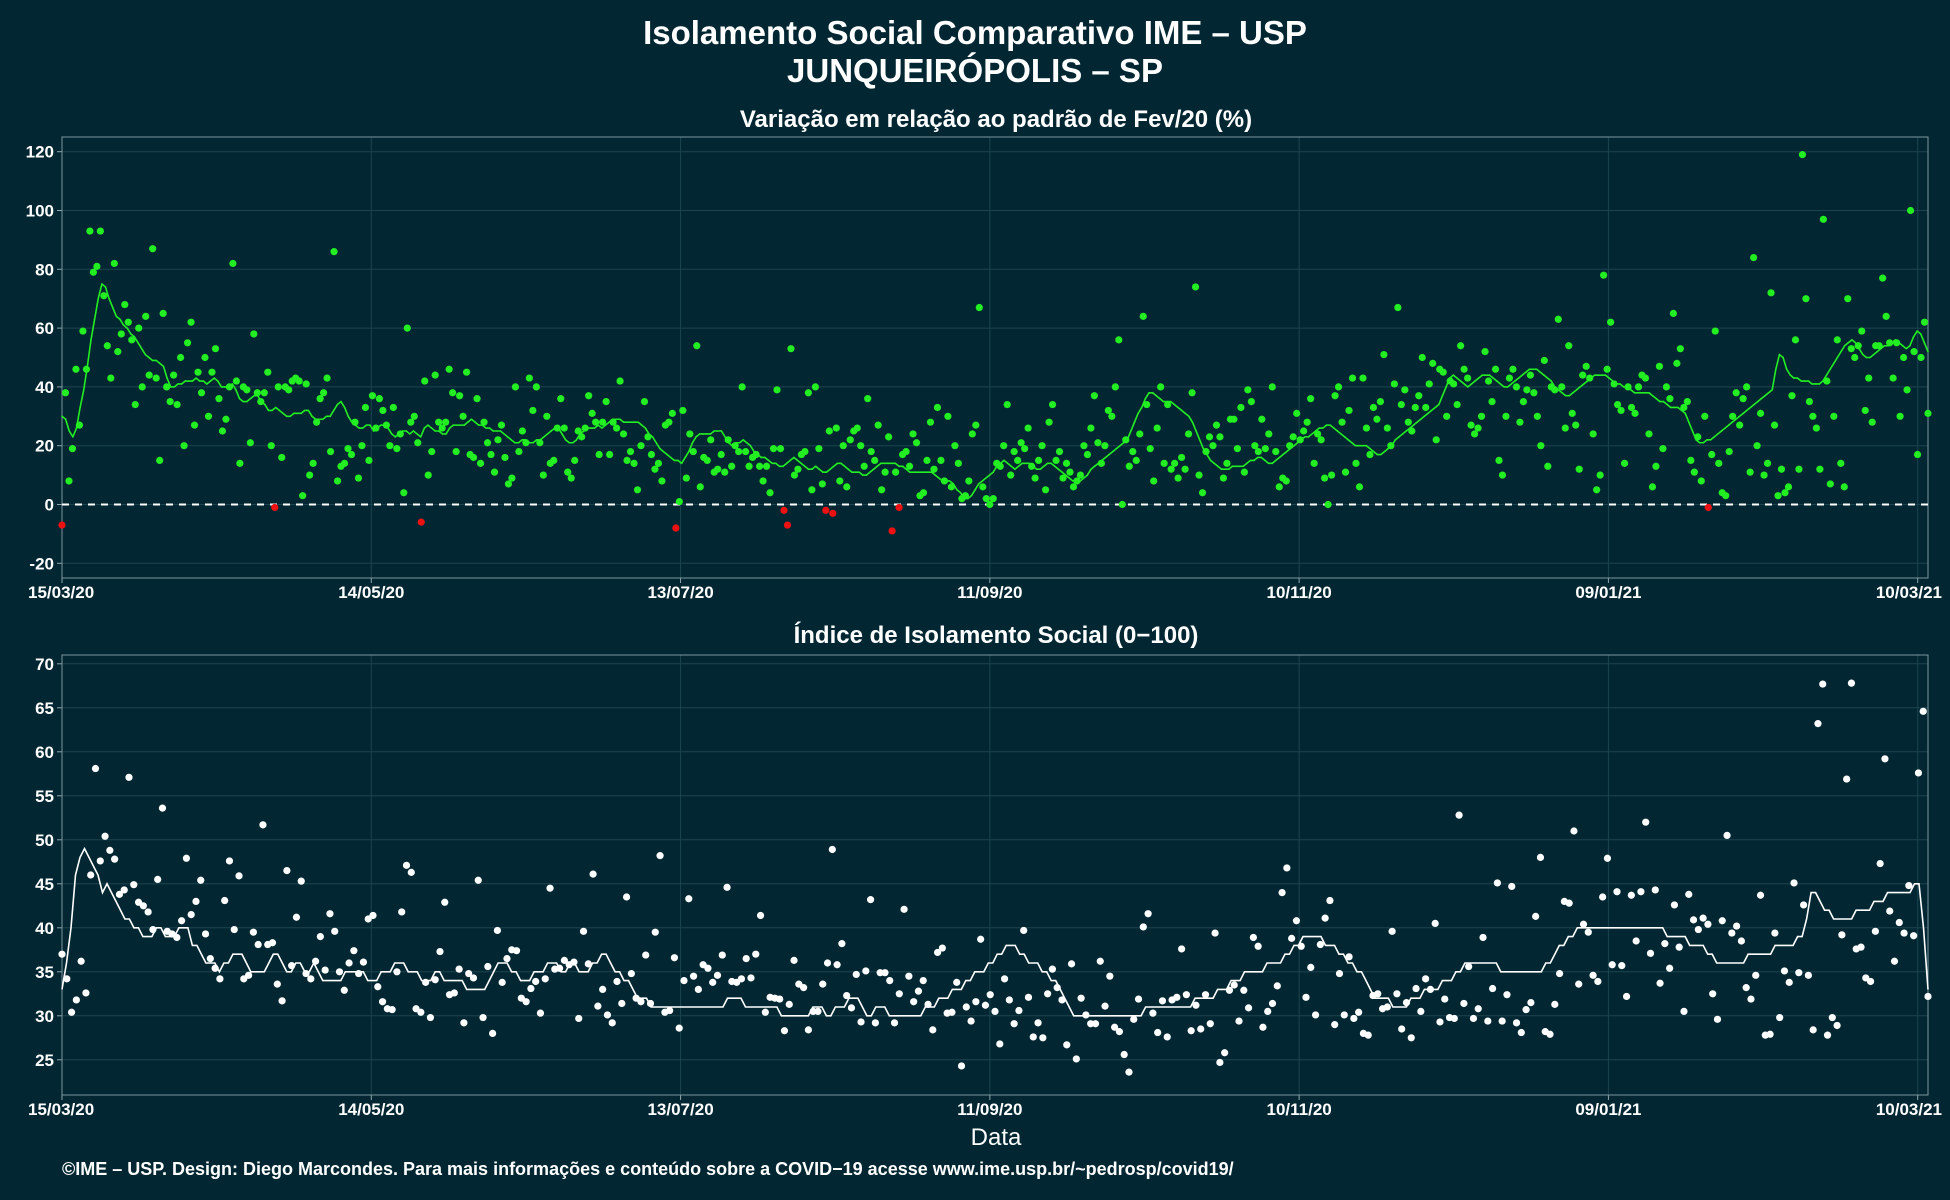  I want to click on x-tick-label: 09/01/21, so click(1608, 1109).